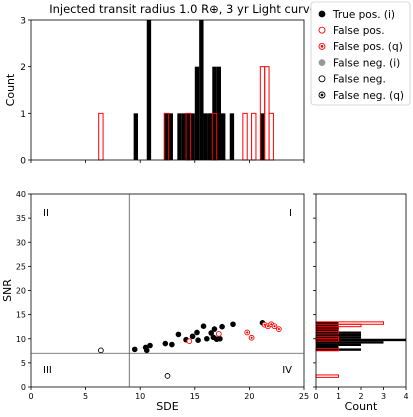 The image size is (413, 417). Describe the element at coordinates (46, 213) in the screenshot. I see `quadrant-label: II` at that location.